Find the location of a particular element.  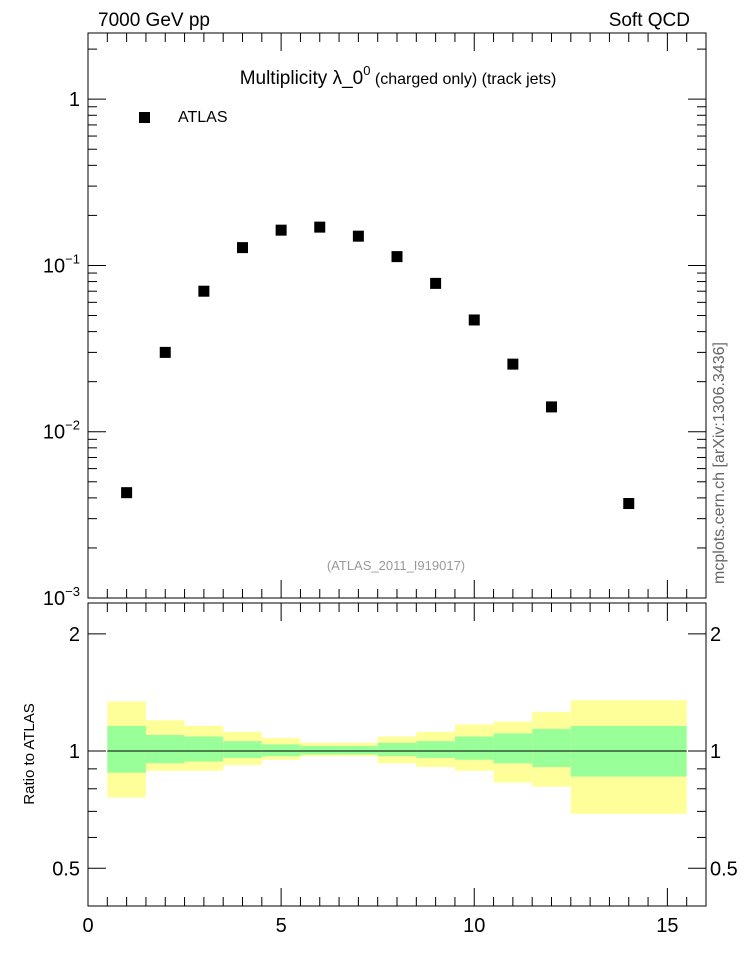

ratio-y-tick-label-left: 2 is located at coordinates (74, 635).